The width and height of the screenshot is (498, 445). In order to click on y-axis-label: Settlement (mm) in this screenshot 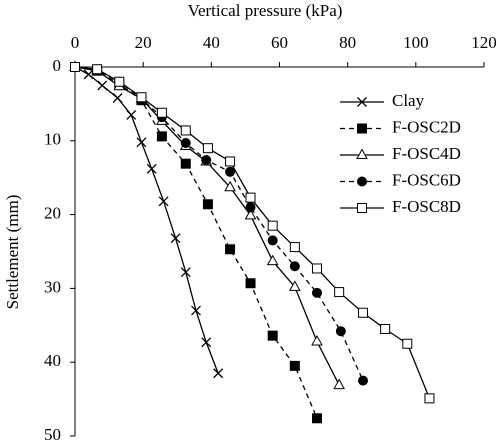, I will do `click(12, 252)`.